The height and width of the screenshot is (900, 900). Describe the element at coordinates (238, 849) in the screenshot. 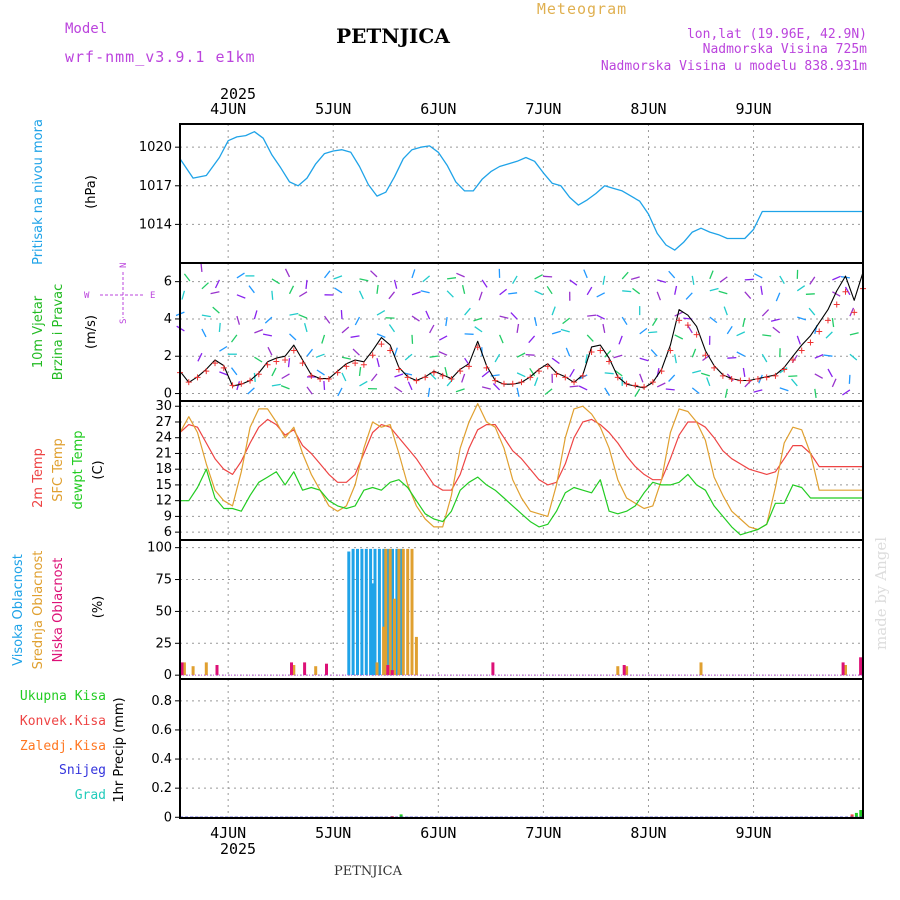

I see `bottom-year-label: 2025` at that location.